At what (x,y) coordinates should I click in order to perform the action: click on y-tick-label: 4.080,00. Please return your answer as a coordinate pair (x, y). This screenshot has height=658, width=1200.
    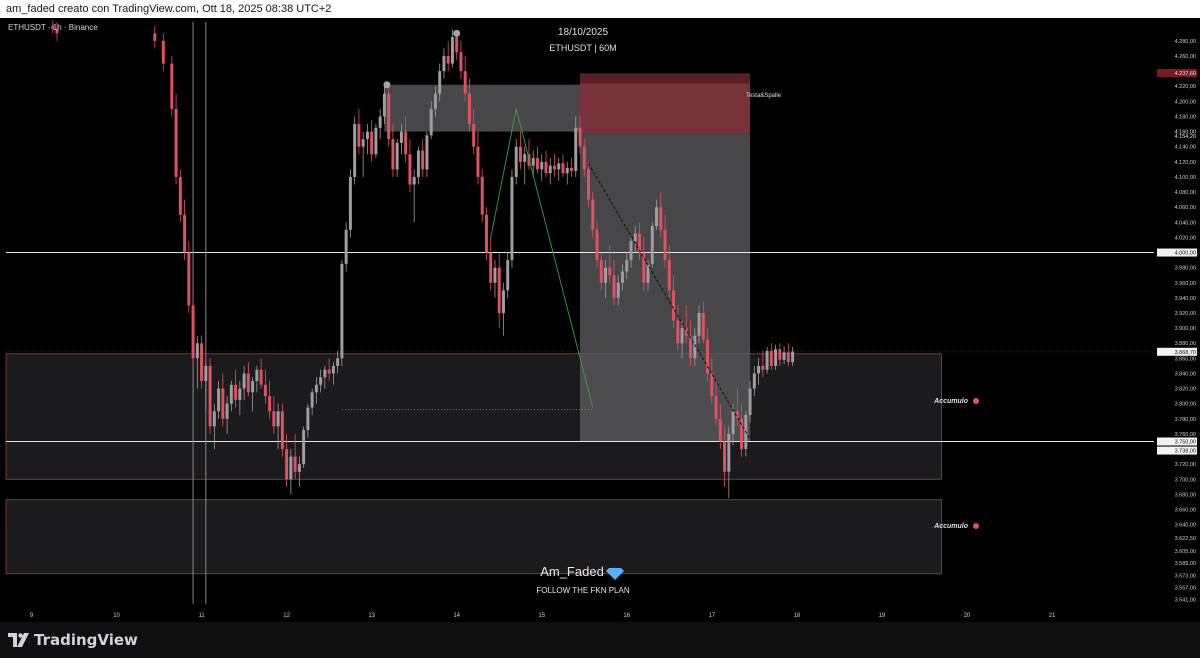
    Looking at the image, I should click on (1185, 193).